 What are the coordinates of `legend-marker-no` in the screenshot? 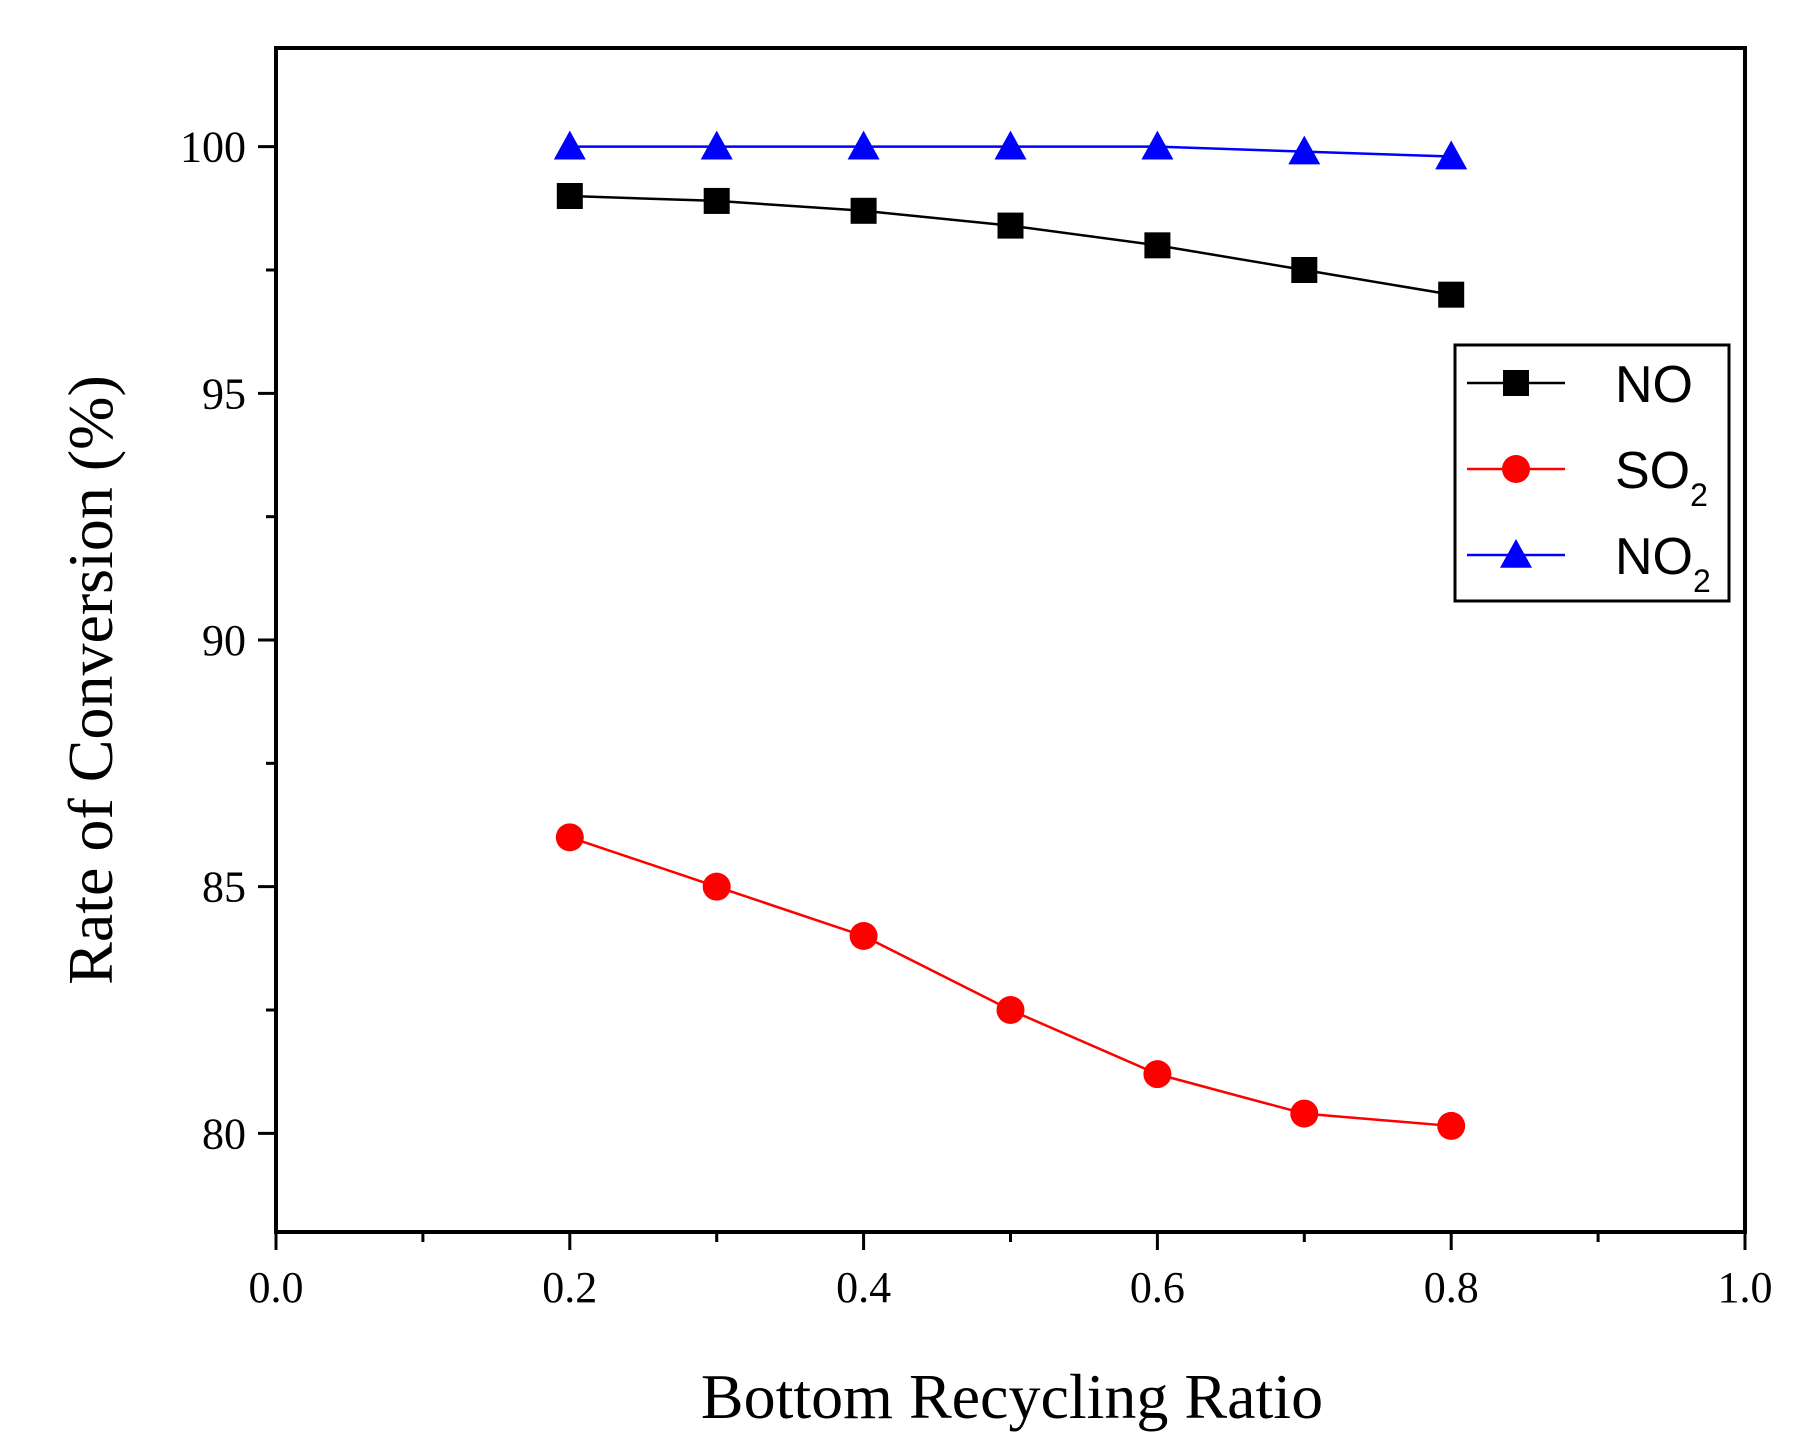 It's located at (1516, 383).